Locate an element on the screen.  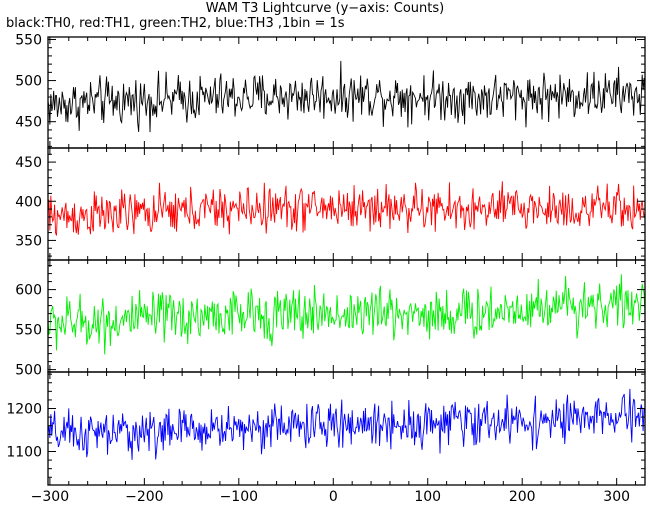
series-line-th0 is located at coordinates (346, 96).